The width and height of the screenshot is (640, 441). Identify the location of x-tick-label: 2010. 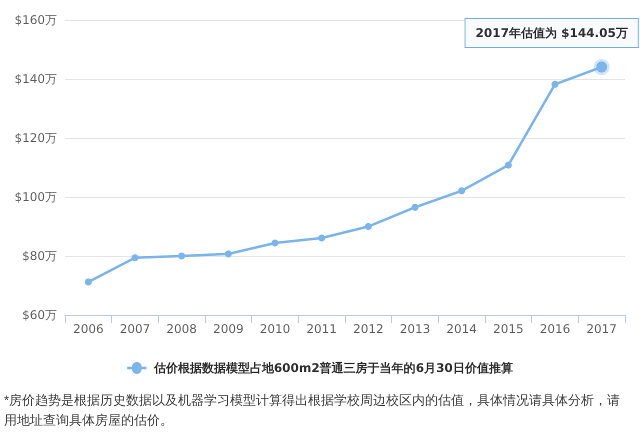
(275, 329).